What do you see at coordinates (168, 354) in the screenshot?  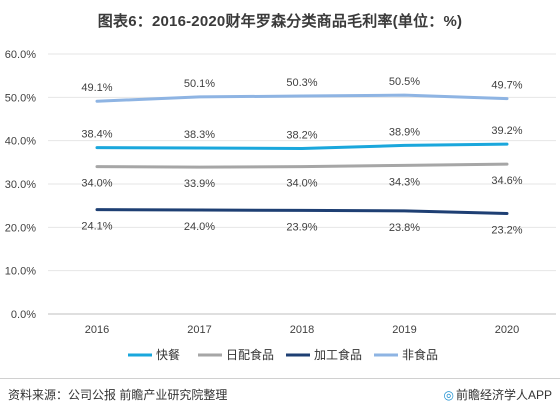 I see `legend-label: 快餐` at bounding box center [168, 354].